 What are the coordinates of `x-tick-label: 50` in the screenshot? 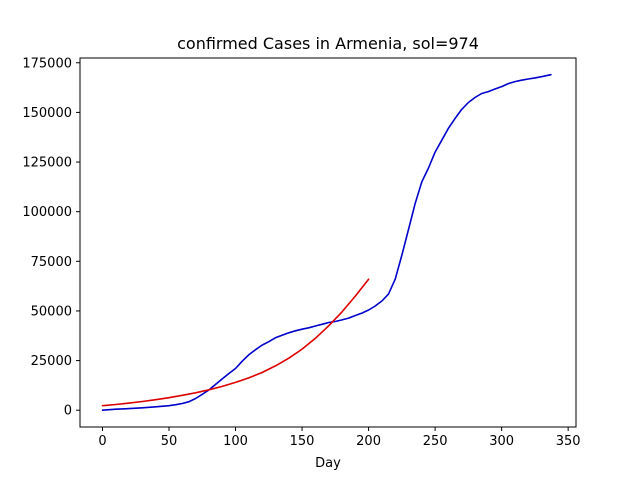 It's located at (169, 441).